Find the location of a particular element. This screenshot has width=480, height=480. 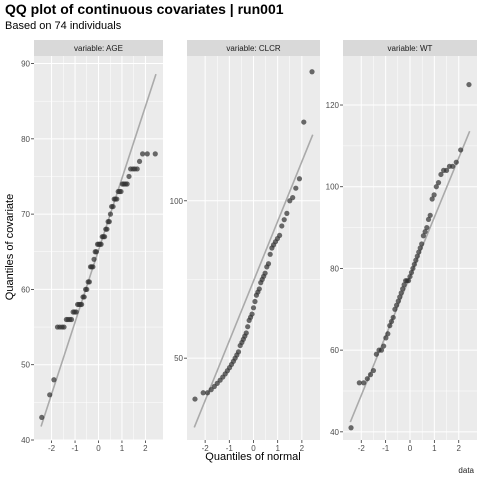

y-tick-label: 70 is located at coordinates (25, 214).